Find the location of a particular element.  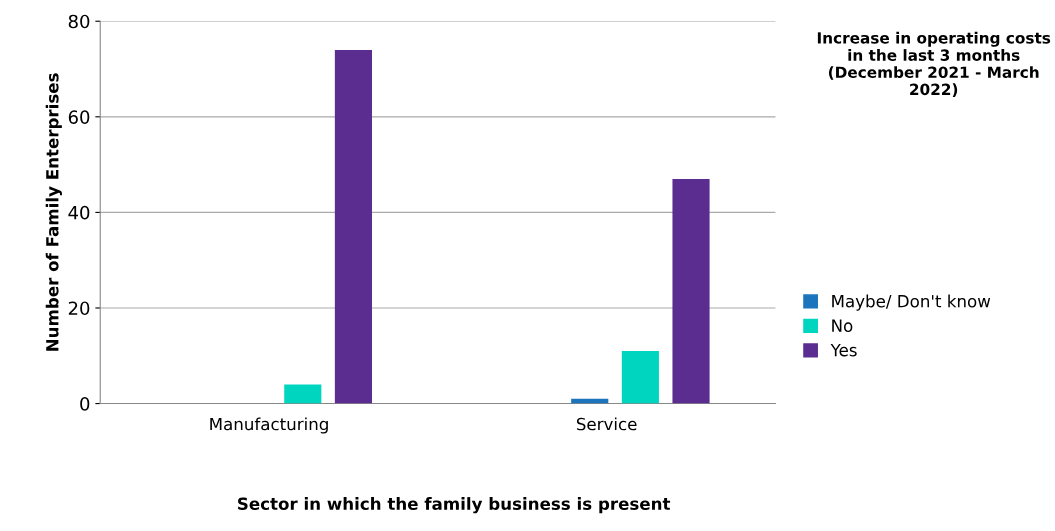

y-tick-label: 80 is located at coordinates (79, 21).